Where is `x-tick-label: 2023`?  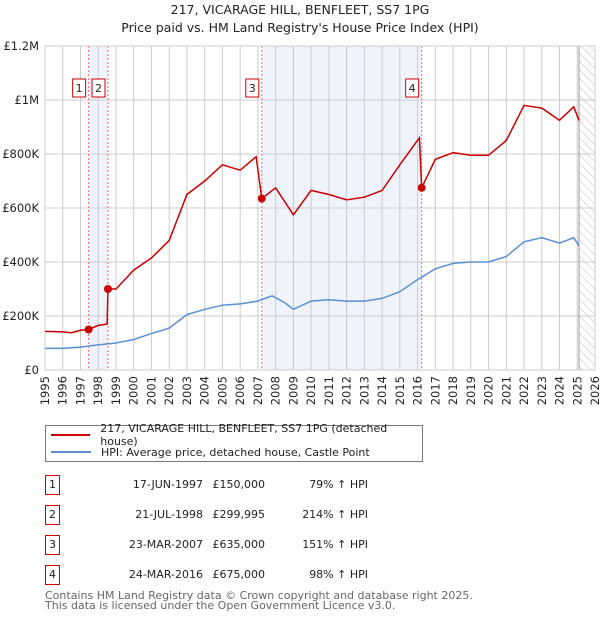
x-tick-label: 2023 is located at coordinates (542, 390).